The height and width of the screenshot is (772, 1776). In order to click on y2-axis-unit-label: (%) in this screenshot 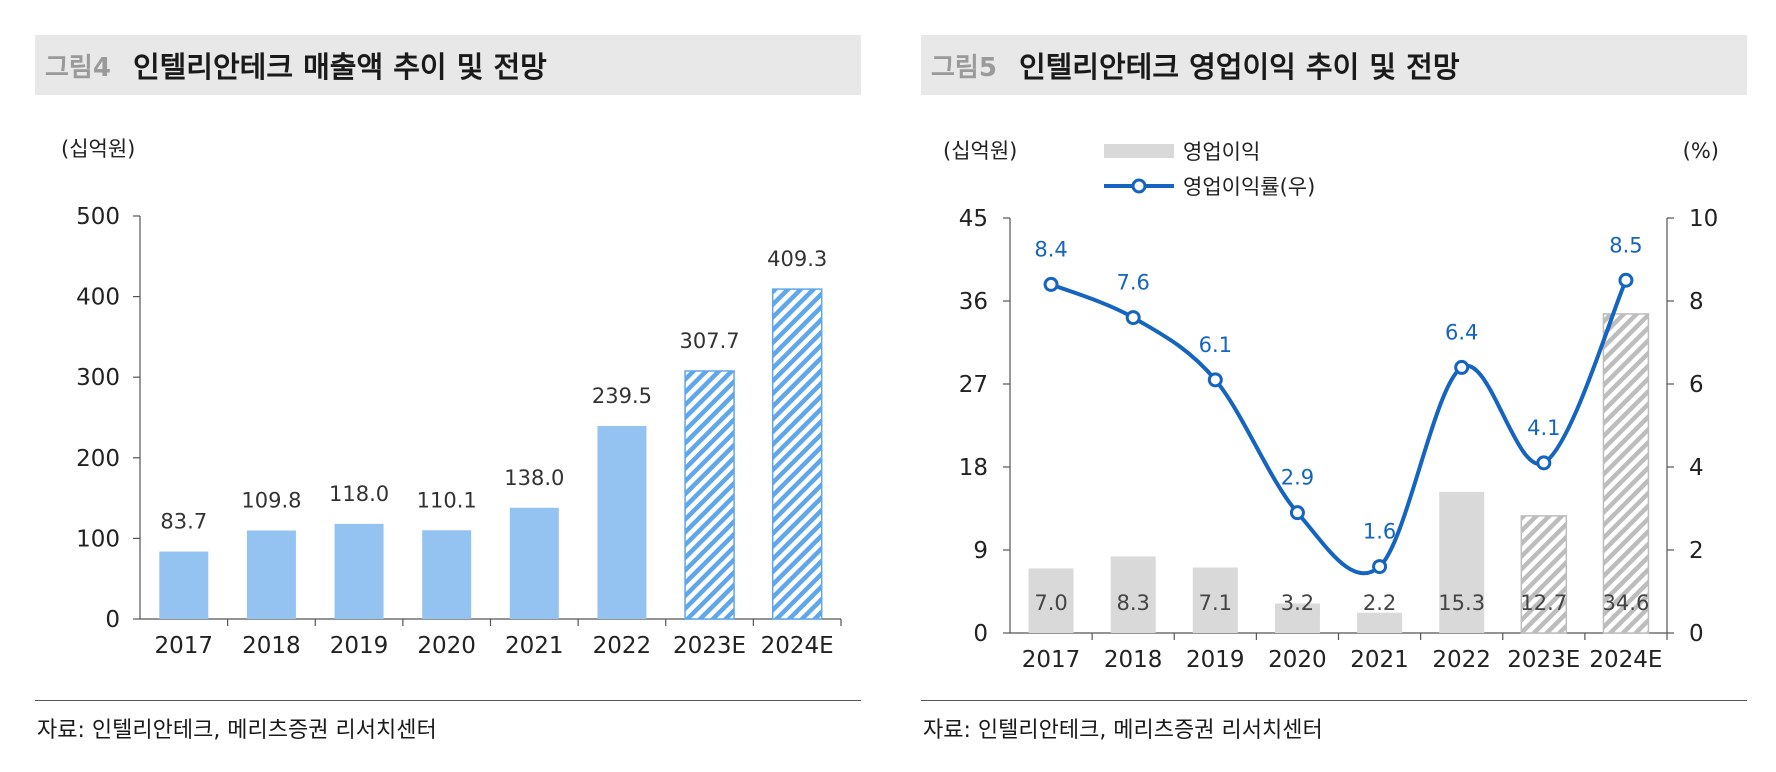, I will do `click(1701, 151)`.